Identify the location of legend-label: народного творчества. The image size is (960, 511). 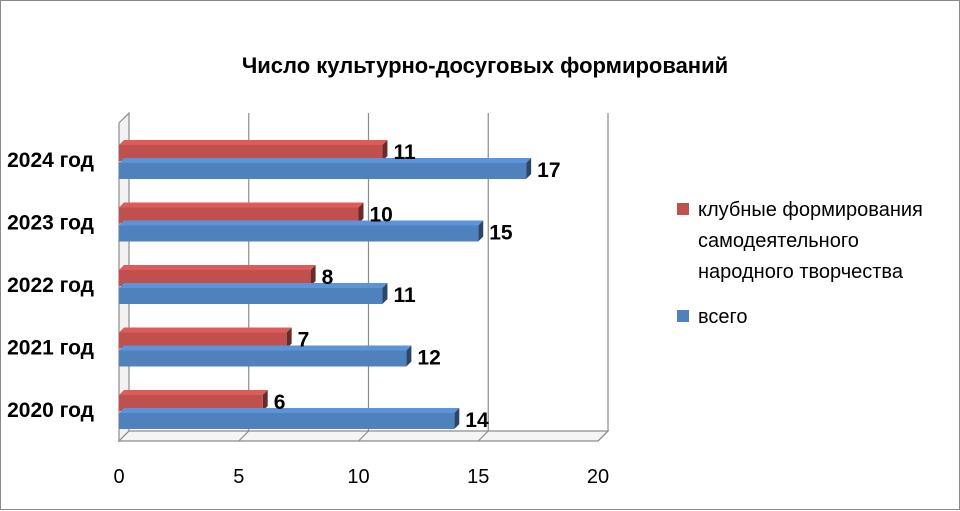
(801, 272).